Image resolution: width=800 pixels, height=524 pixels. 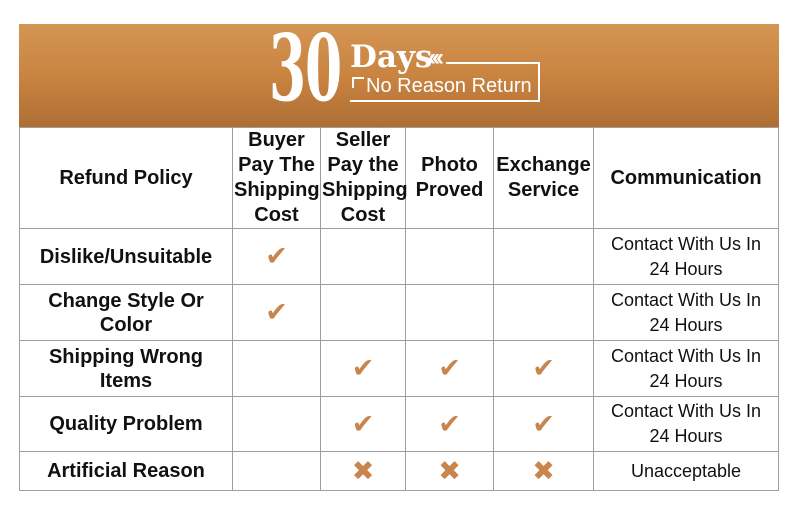 What do you see at coordinates (391, 57) in the screenshot?
I see `banner-days-label: Days` at bounding box center [391, 57].